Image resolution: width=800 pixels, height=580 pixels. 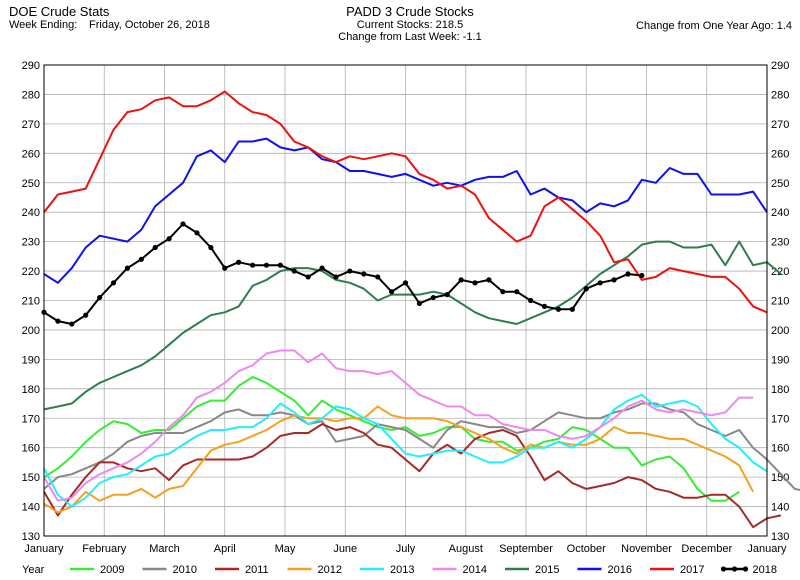 What do you see at coordinates (421, 447) in the screenshot?
I see `series-line-2010` at bounding box center [421, 447].